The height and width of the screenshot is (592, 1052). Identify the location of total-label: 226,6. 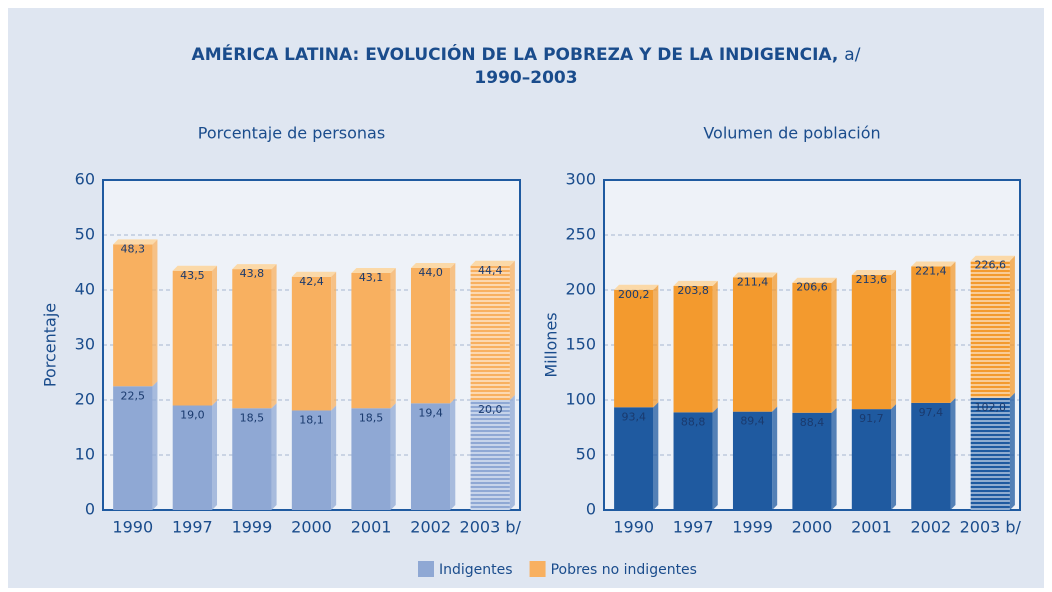
(991, 265).